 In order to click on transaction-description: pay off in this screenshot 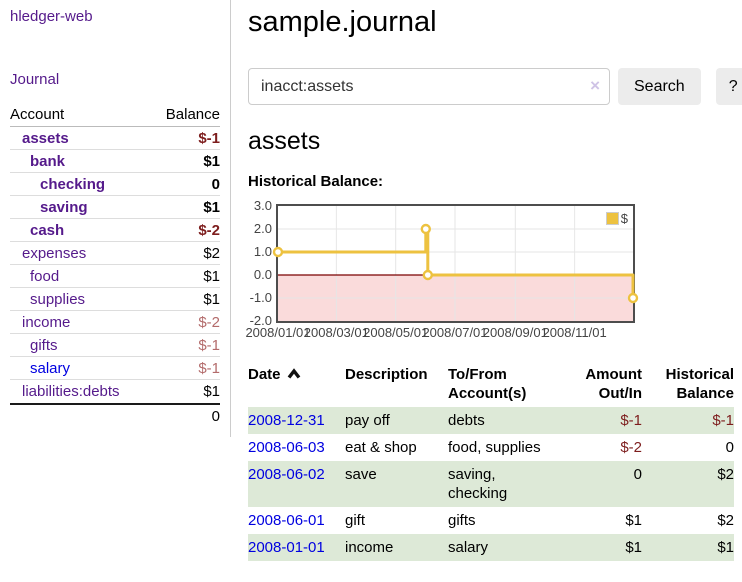, I will do `click(396, 420)`.